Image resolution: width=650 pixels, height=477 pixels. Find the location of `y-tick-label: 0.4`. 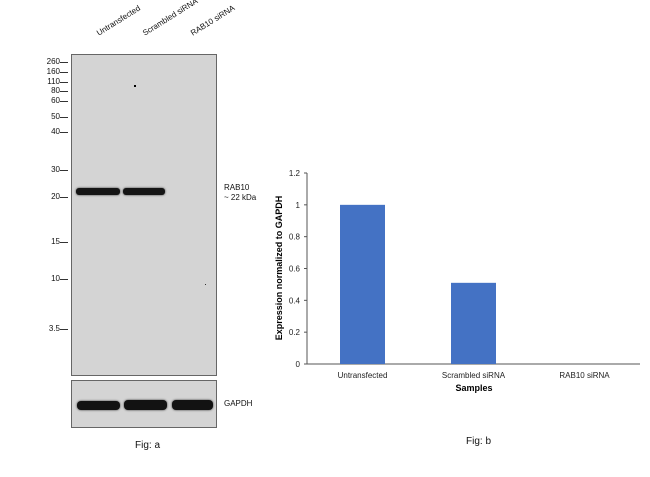

y-tick-label: 0.4 is located at coordinates (295, 300).